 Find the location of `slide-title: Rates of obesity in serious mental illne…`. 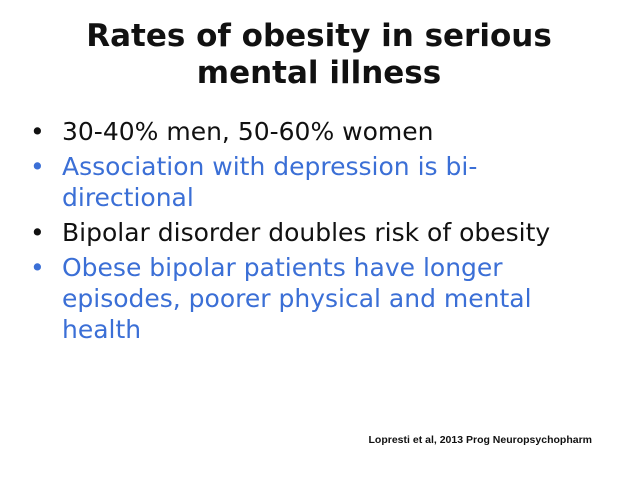

slide-title: Rates of obesity in serious mental illne… is located at coordinates (319, 55).